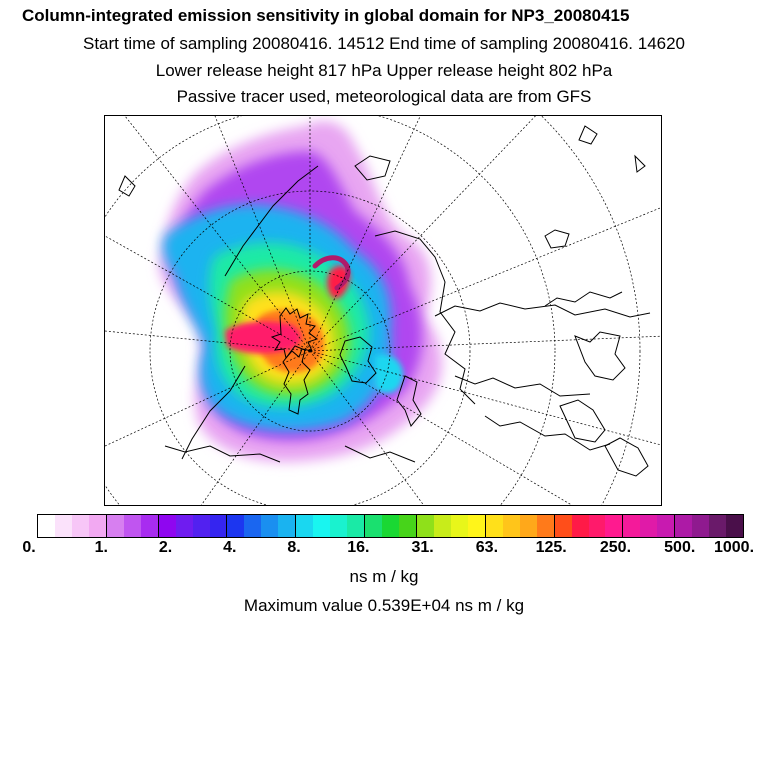 The width and height of the screenshot is (768, 768). I want to click on colorbar-tick-label: 16., so click(358, 547).